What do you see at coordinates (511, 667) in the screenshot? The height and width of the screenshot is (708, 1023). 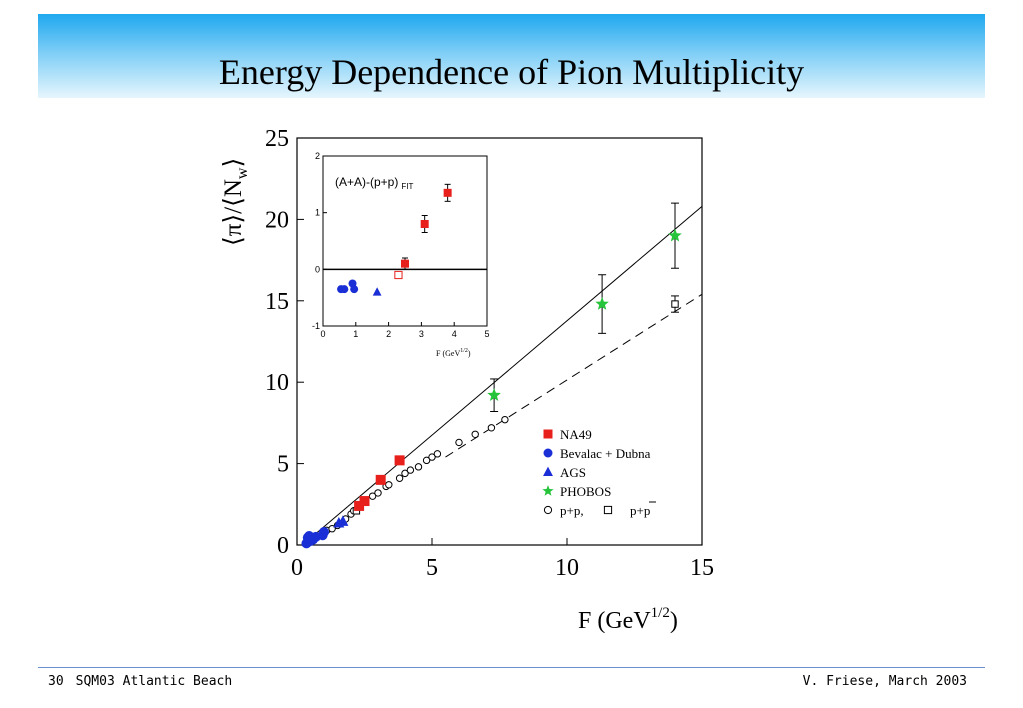 I see `footer-divider` at bounding box center [511, 667].